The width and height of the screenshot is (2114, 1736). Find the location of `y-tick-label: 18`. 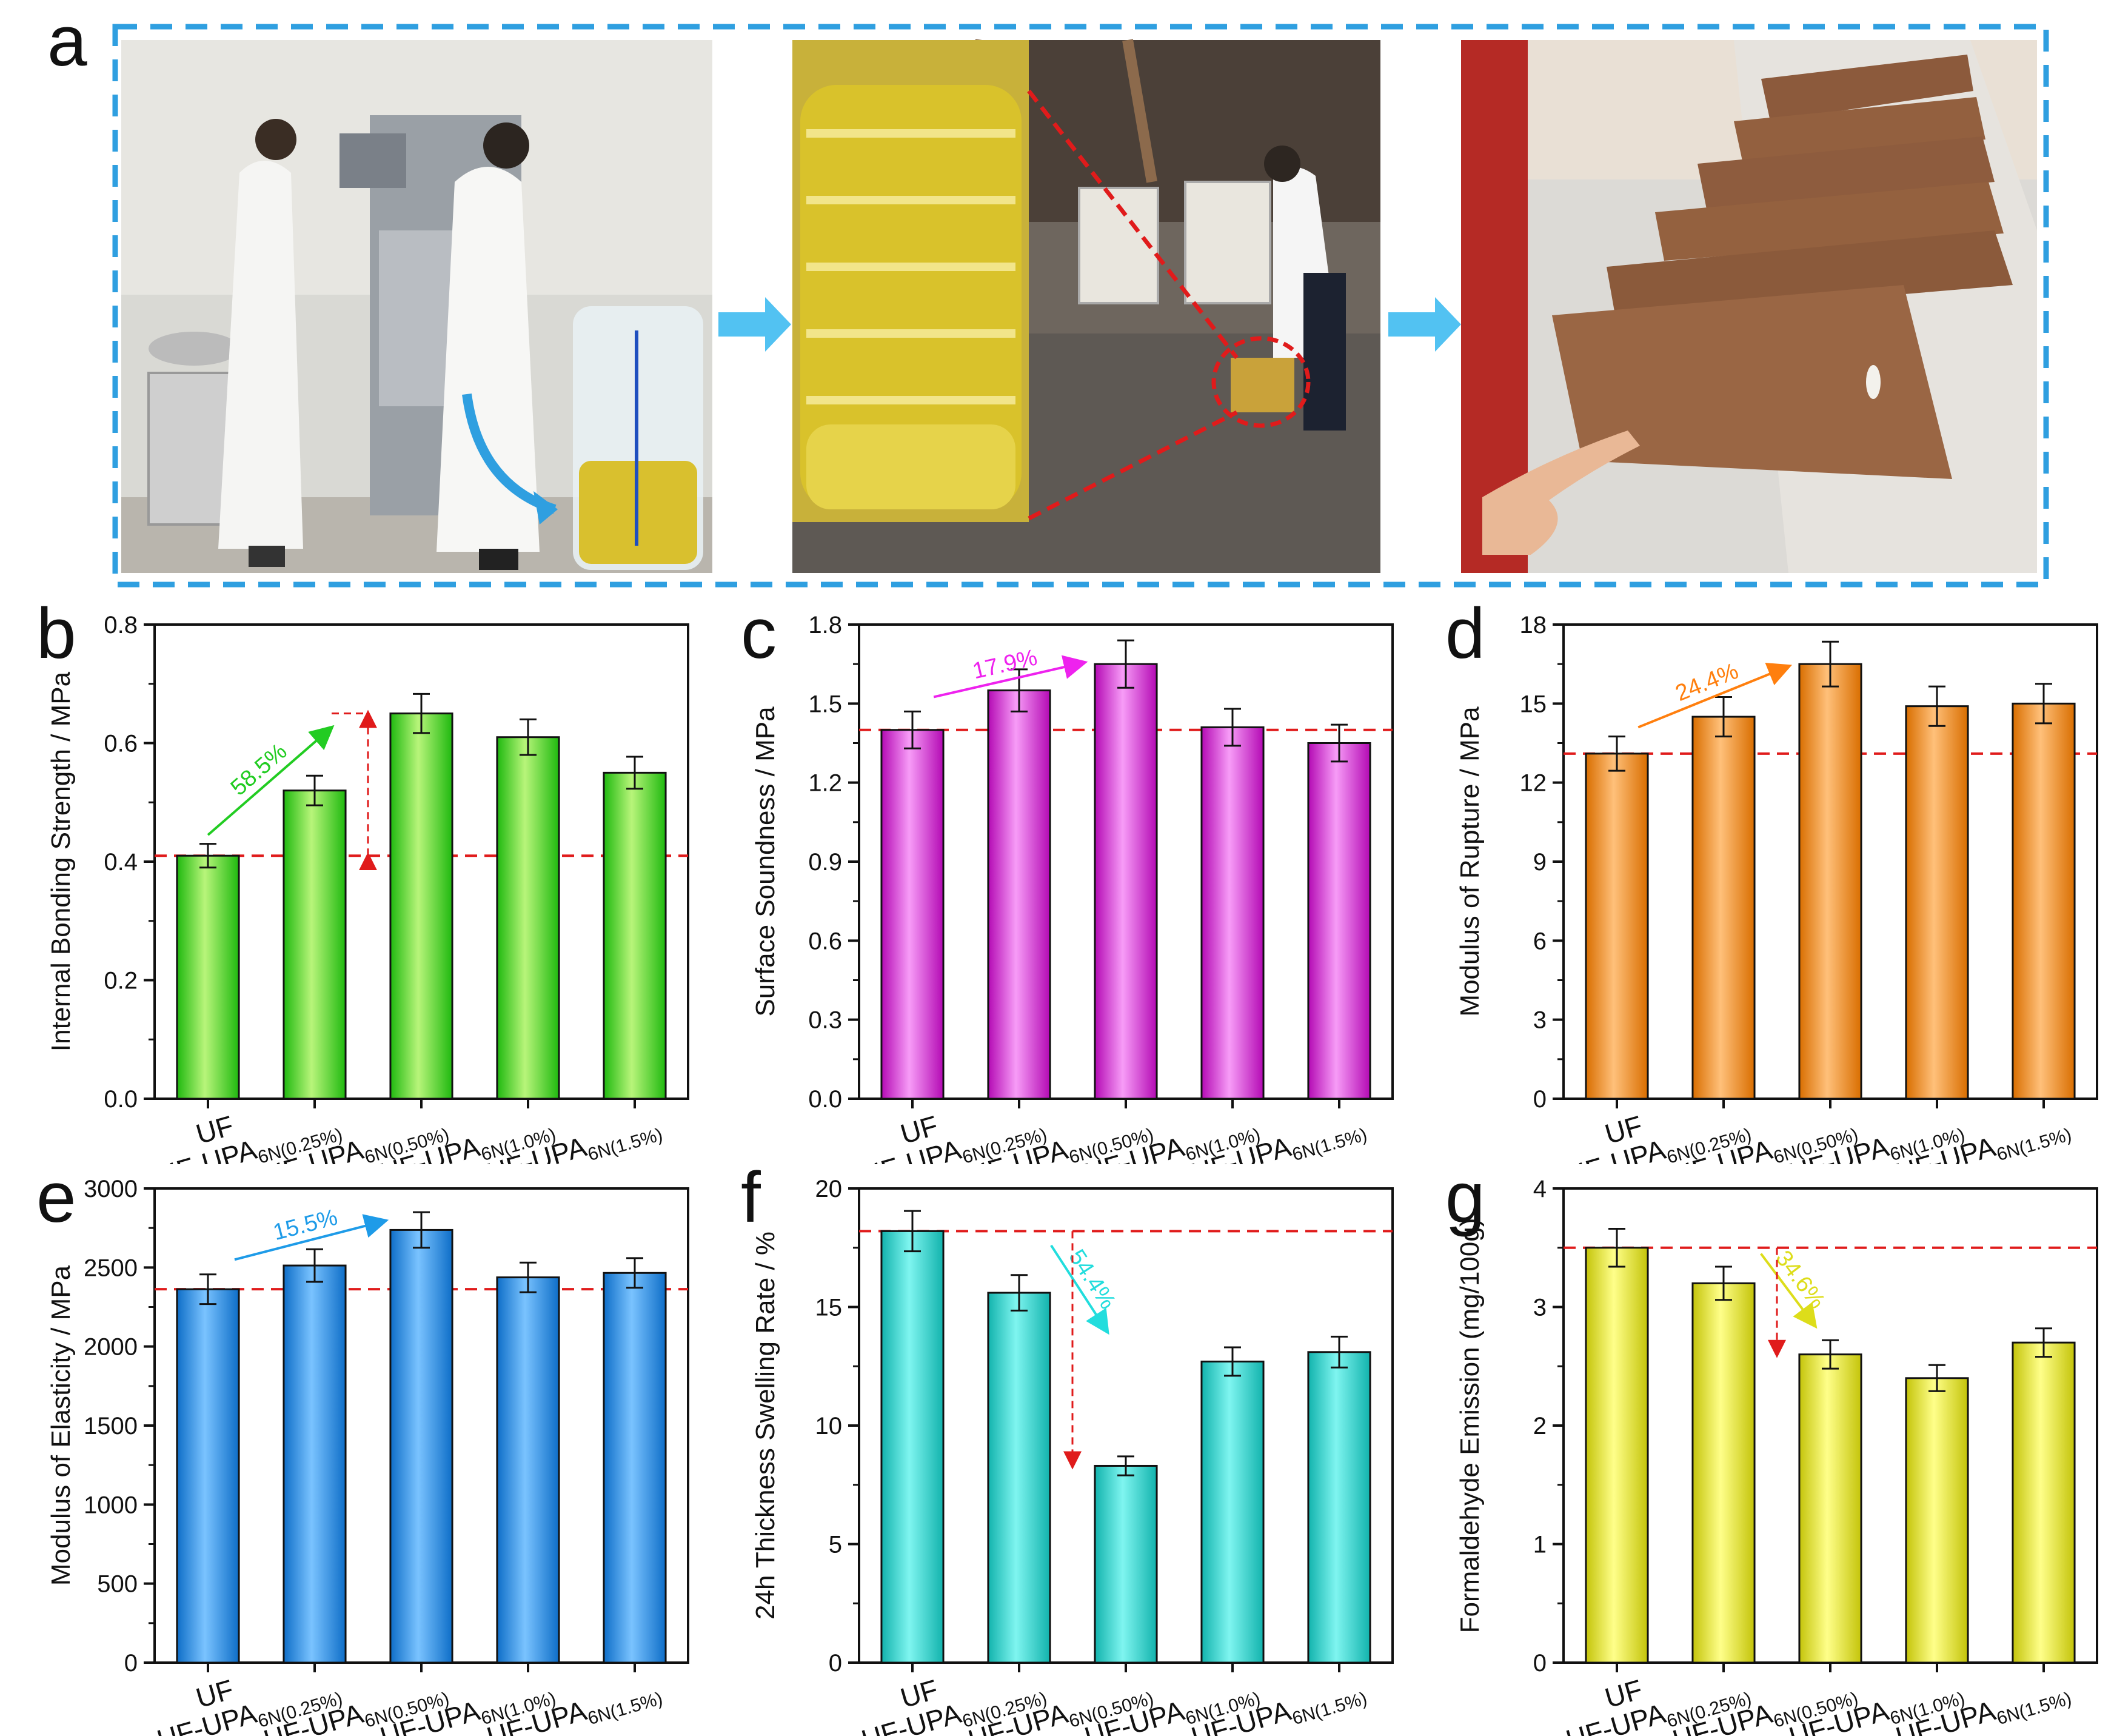

y-tick-label: 18 is located at coordinates (1533, 625).